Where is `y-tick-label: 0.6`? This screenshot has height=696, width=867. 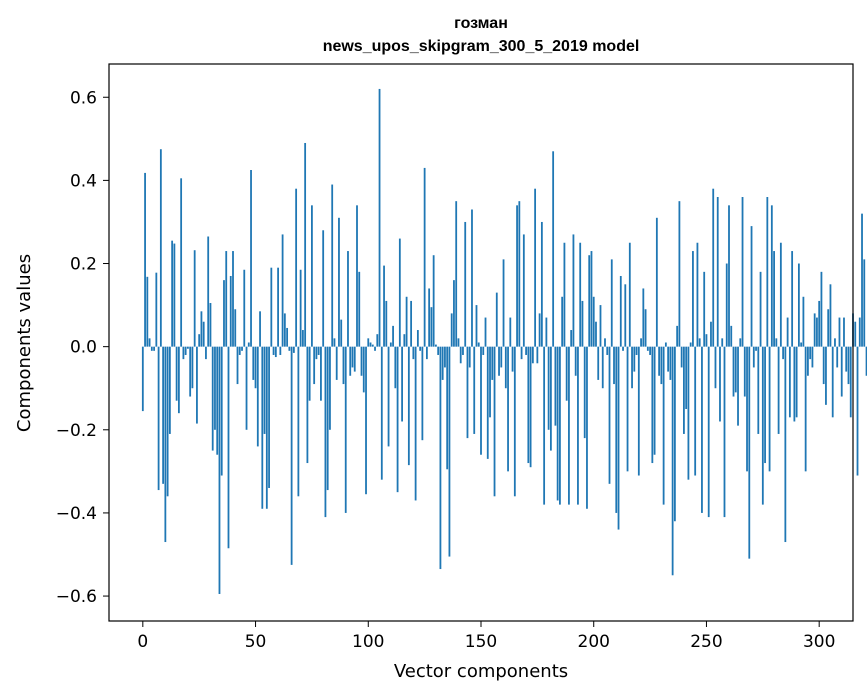
y-tick-label: 0.6 is located at coordinates (83, 98).